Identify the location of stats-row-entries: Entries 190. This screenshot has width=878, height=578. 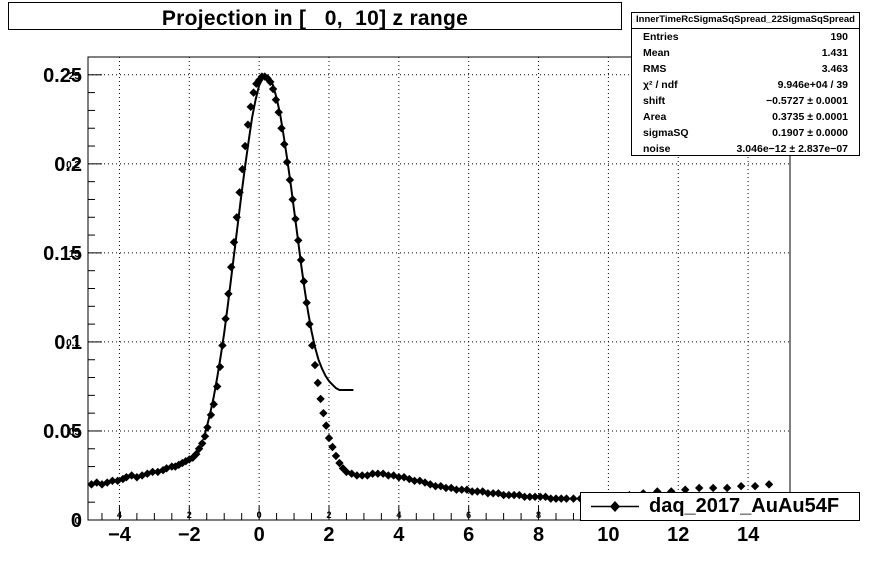
(745, 37).